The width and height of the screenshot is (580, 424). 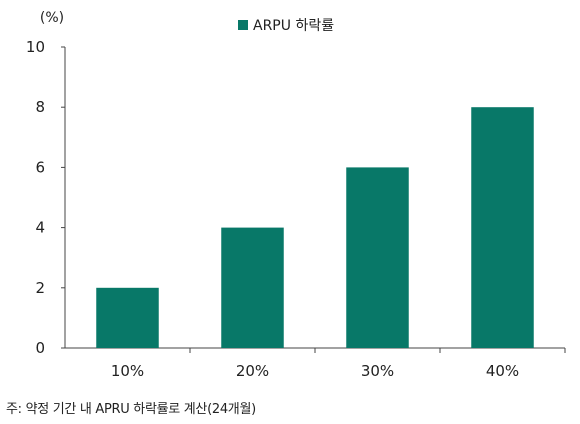 What do you see at coordinates (52, 18) in the screenshot?
I see `y-axis-unit-label: (%)` at bounding box center [52, 18].